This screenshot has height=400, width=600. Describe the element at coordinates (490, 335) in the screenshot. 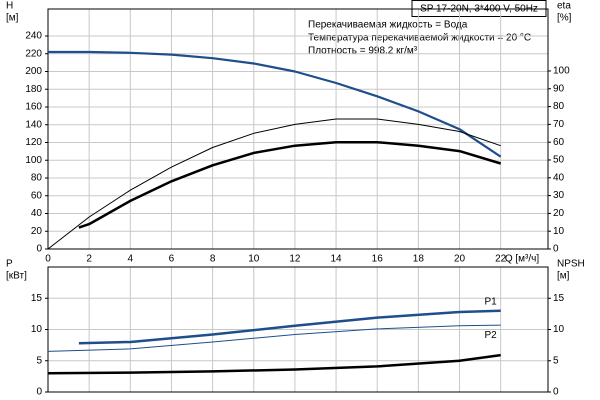

I see `series-label: P2` at that location.